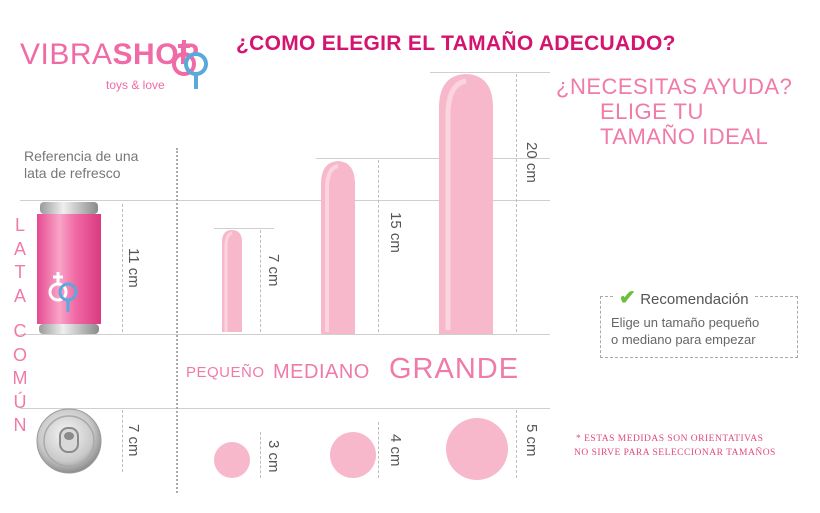  I want to click on guide-line-can-top, so click(285, 200).